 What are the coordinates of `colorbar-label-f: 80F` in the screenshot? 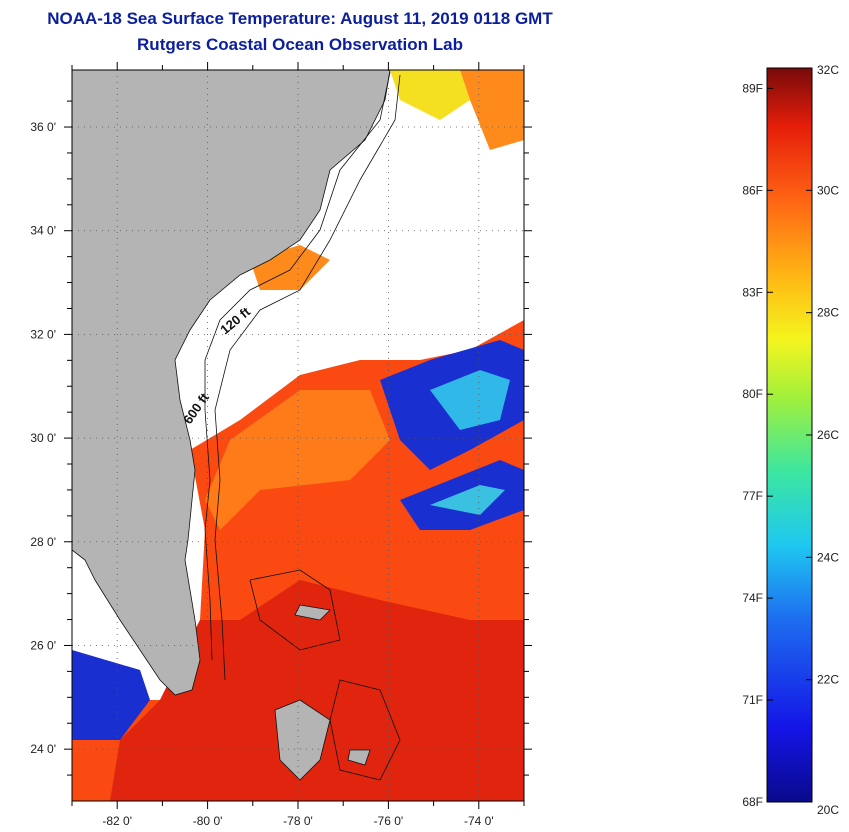 It's located at (752, 394).